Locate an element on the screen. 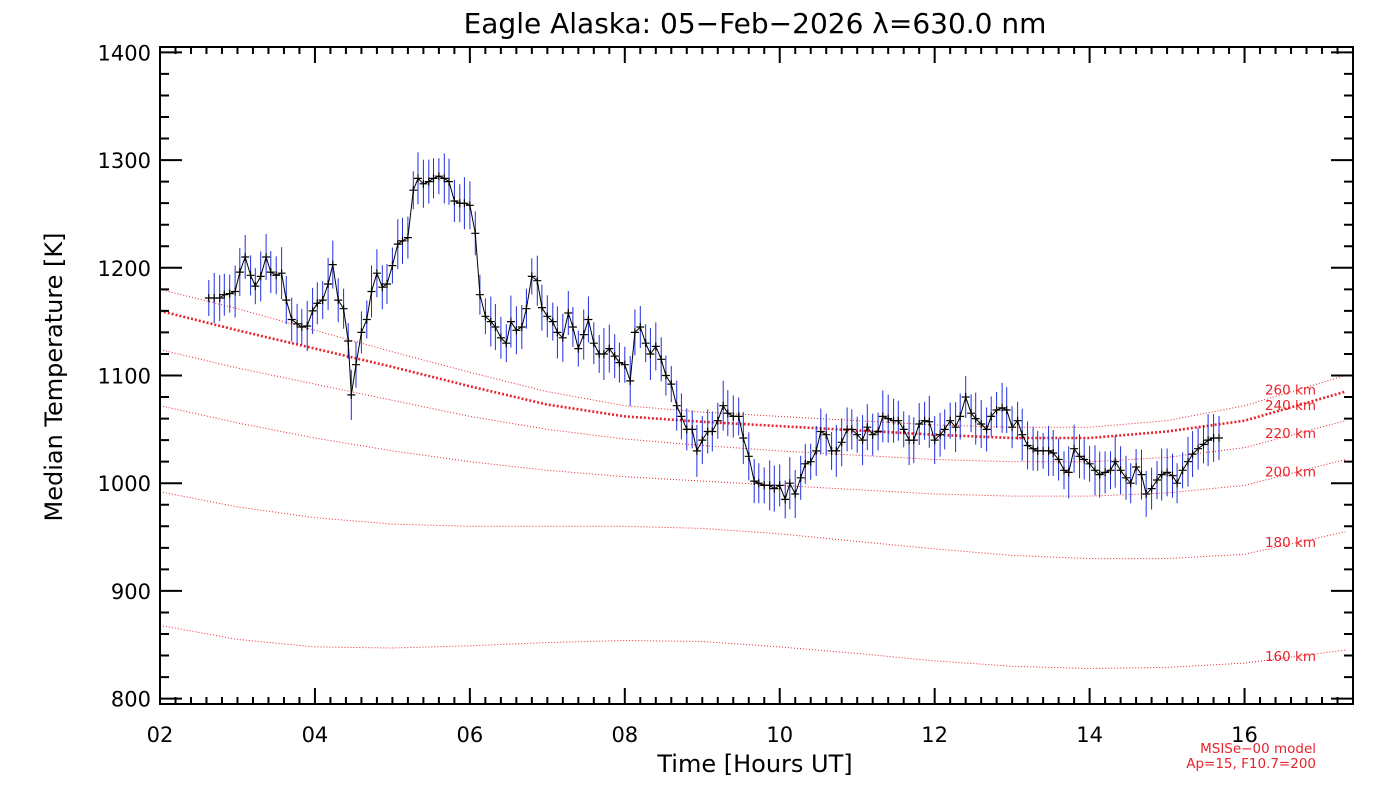 The image size is (1400, 800). model-line-label: 240 km is located at coordinates (1290, 406).